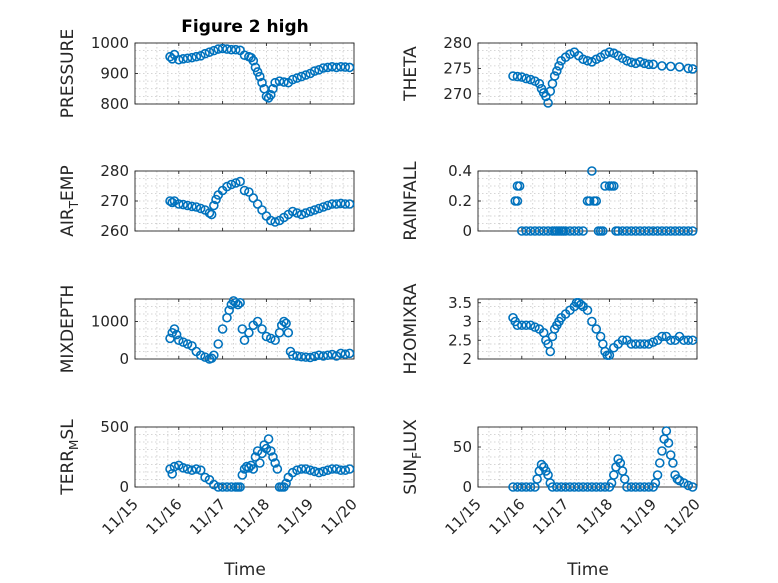  Describe the element at coordinates (68, 329) in the screenshot. I see `y-axis-label: MIXDEPTH` at that location.